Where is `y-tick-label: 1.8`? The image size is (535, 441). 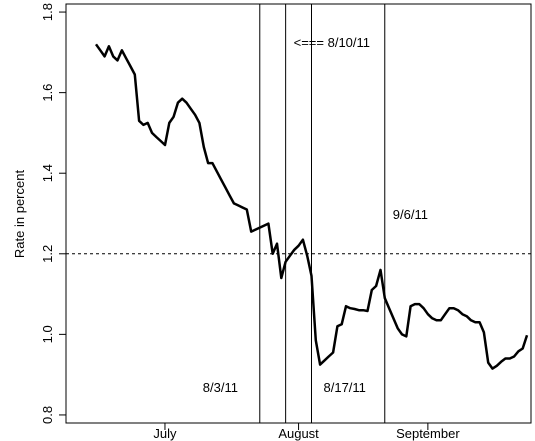 y-tick-label: 1.8 is located at coordinates (47, 12).